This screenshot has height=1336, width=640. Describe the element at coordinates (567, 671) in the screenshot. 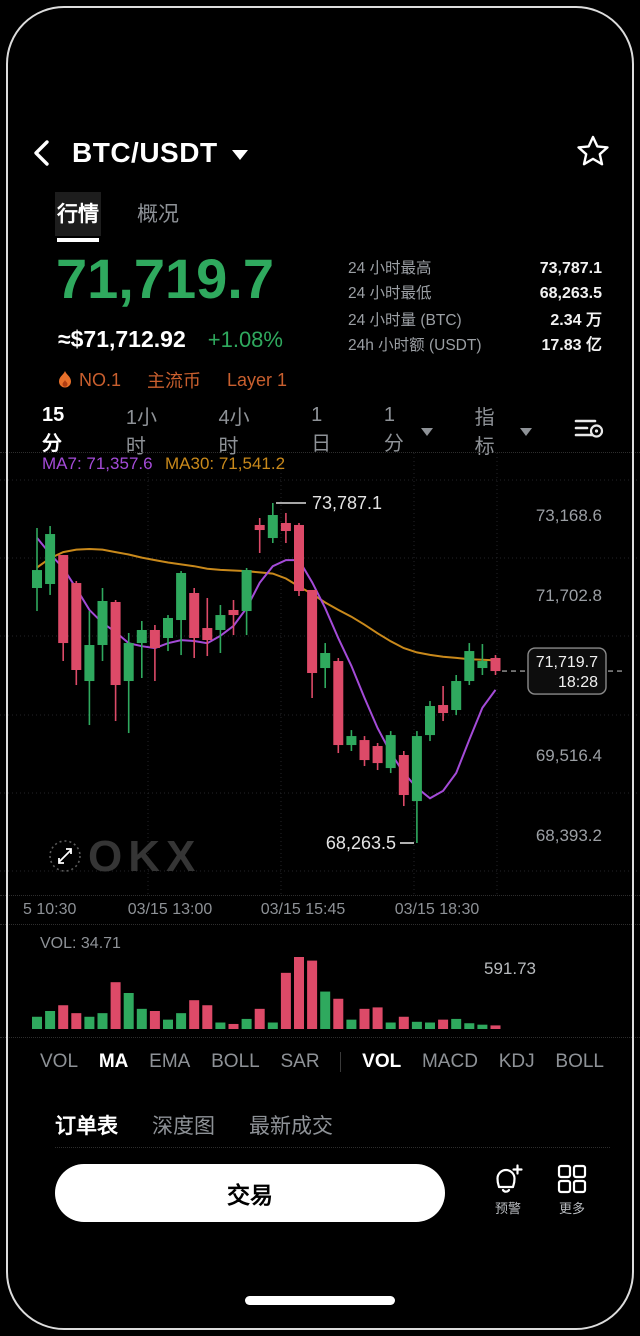

I see `current-price-tag: 71,719.7 18:28` at that location.